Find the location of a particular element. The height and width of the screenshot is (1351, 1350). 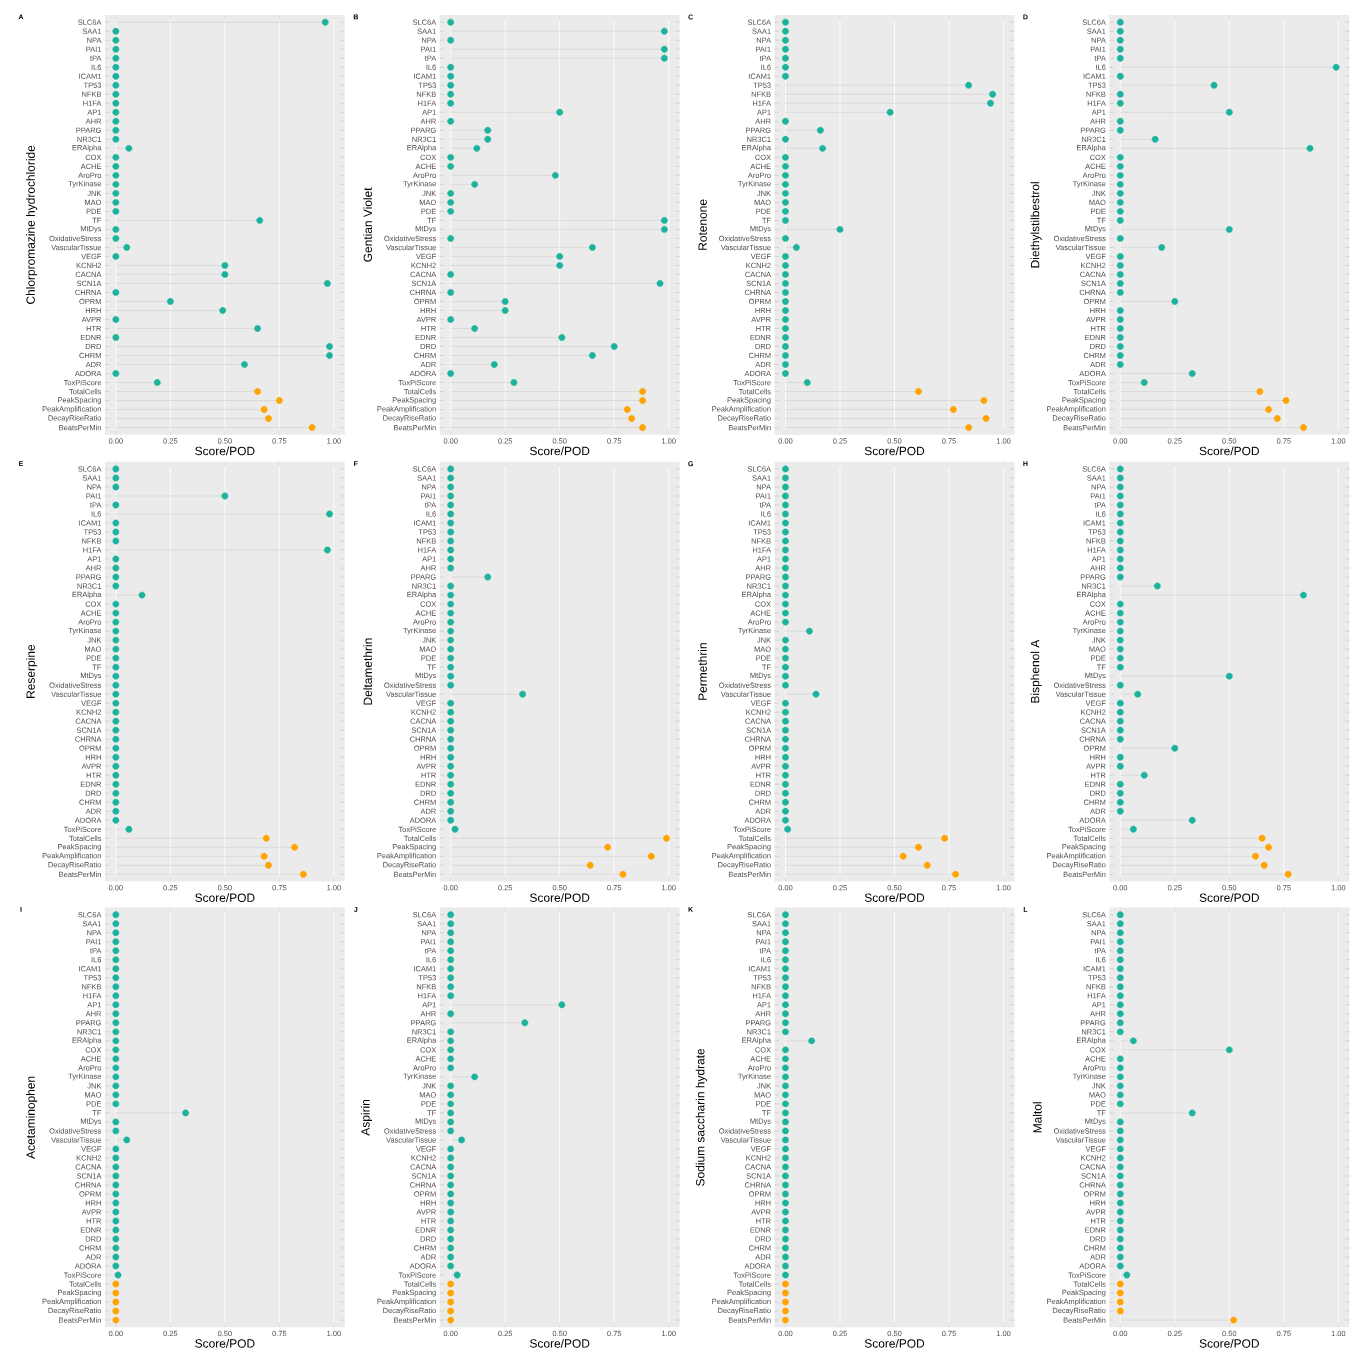

x-axis-title: Score/POD is located at coordinates (225, 1343).